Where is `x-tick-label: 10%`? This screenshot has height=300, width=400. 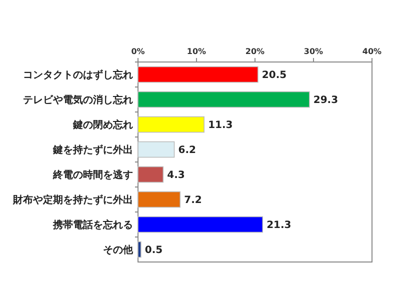
x-tick-label: 10% is located at coordinates (196, 51).